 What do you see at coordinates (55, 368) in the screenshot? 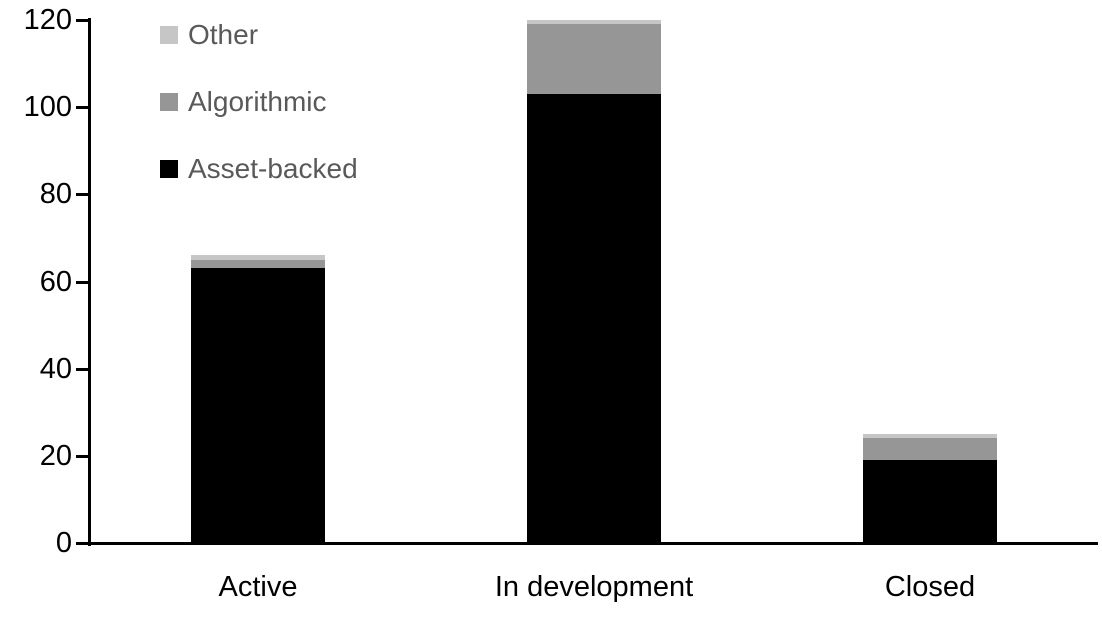
I see `y-tick-label: 40` at bounding box center [55, 368].